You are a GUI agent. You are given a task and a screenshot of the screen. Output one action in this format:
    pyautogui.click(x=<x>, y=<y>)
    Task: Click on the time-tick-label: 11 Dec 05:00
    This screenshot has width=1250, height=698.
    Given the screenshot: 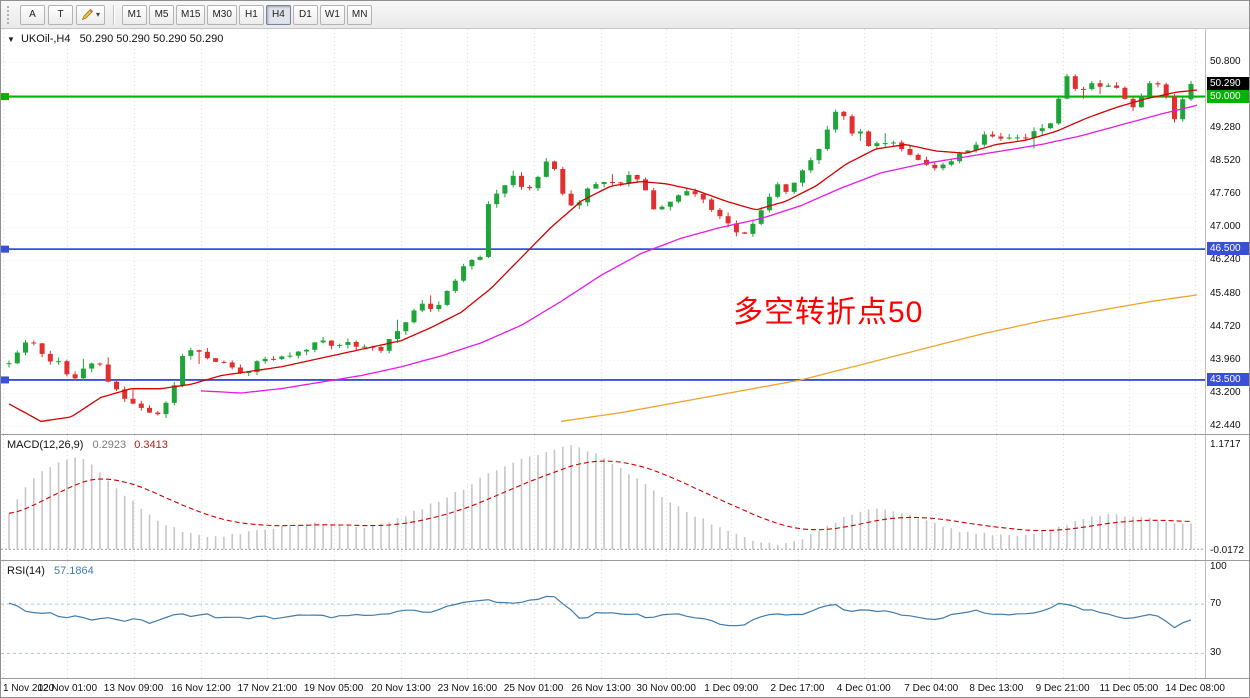 What is the action you would take?
    pyautogui.click(x=1129, y=688)
    